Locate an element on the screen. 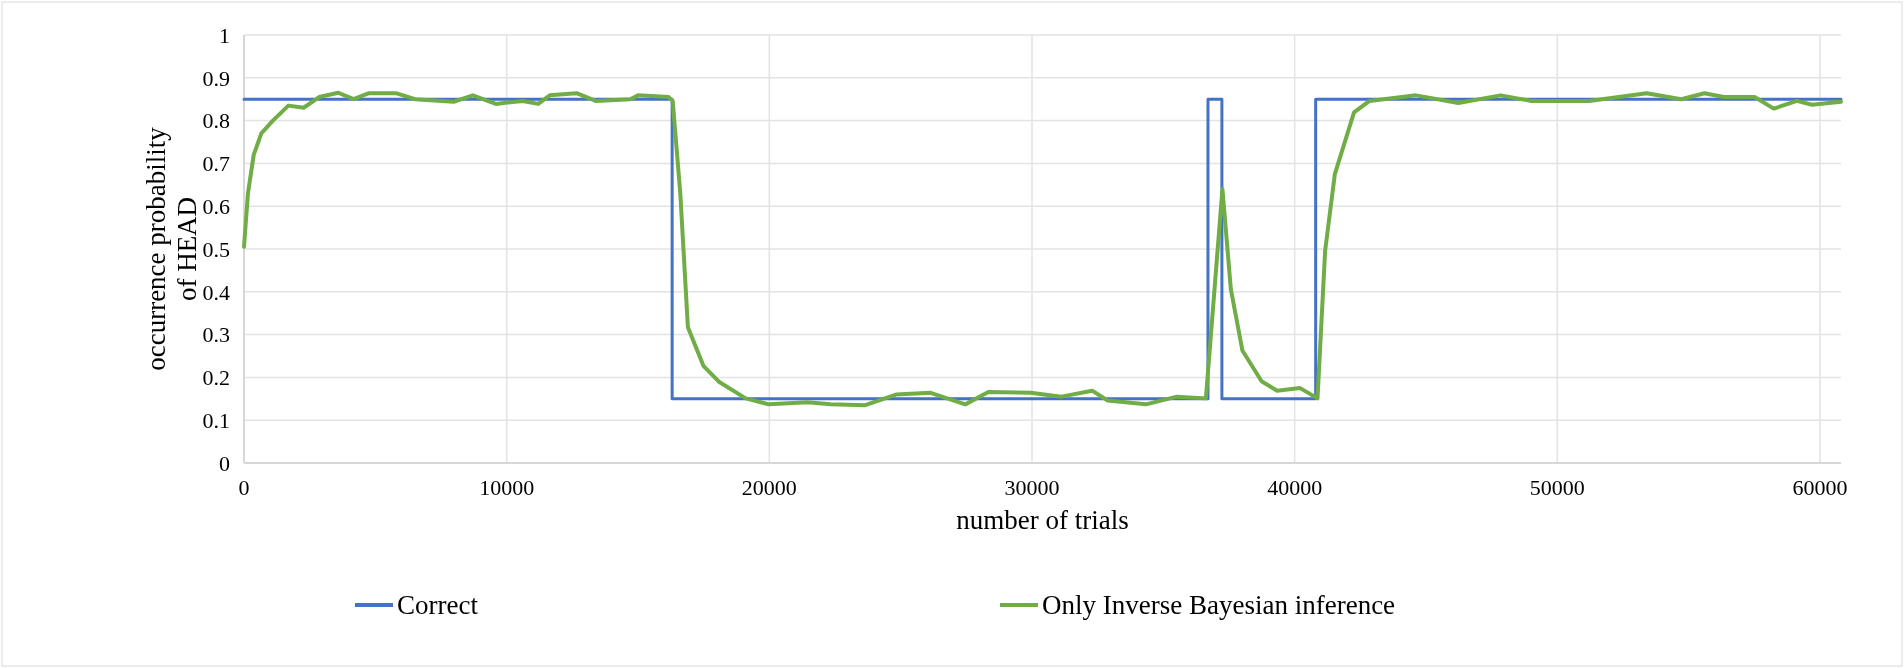 This screenshot has width=1904, height=668. y-tick-label: 0.9 is located at coordinates (216, 78).